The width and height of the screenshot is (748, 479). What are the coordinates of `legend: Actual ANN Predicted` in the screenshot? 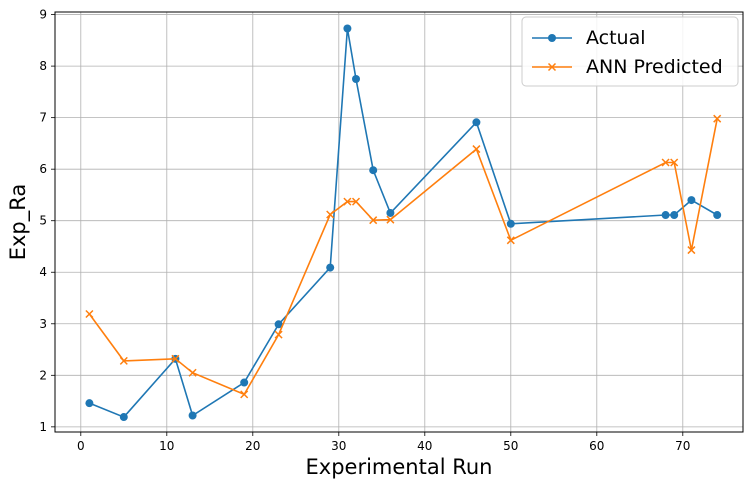 It's located at (630, 51).